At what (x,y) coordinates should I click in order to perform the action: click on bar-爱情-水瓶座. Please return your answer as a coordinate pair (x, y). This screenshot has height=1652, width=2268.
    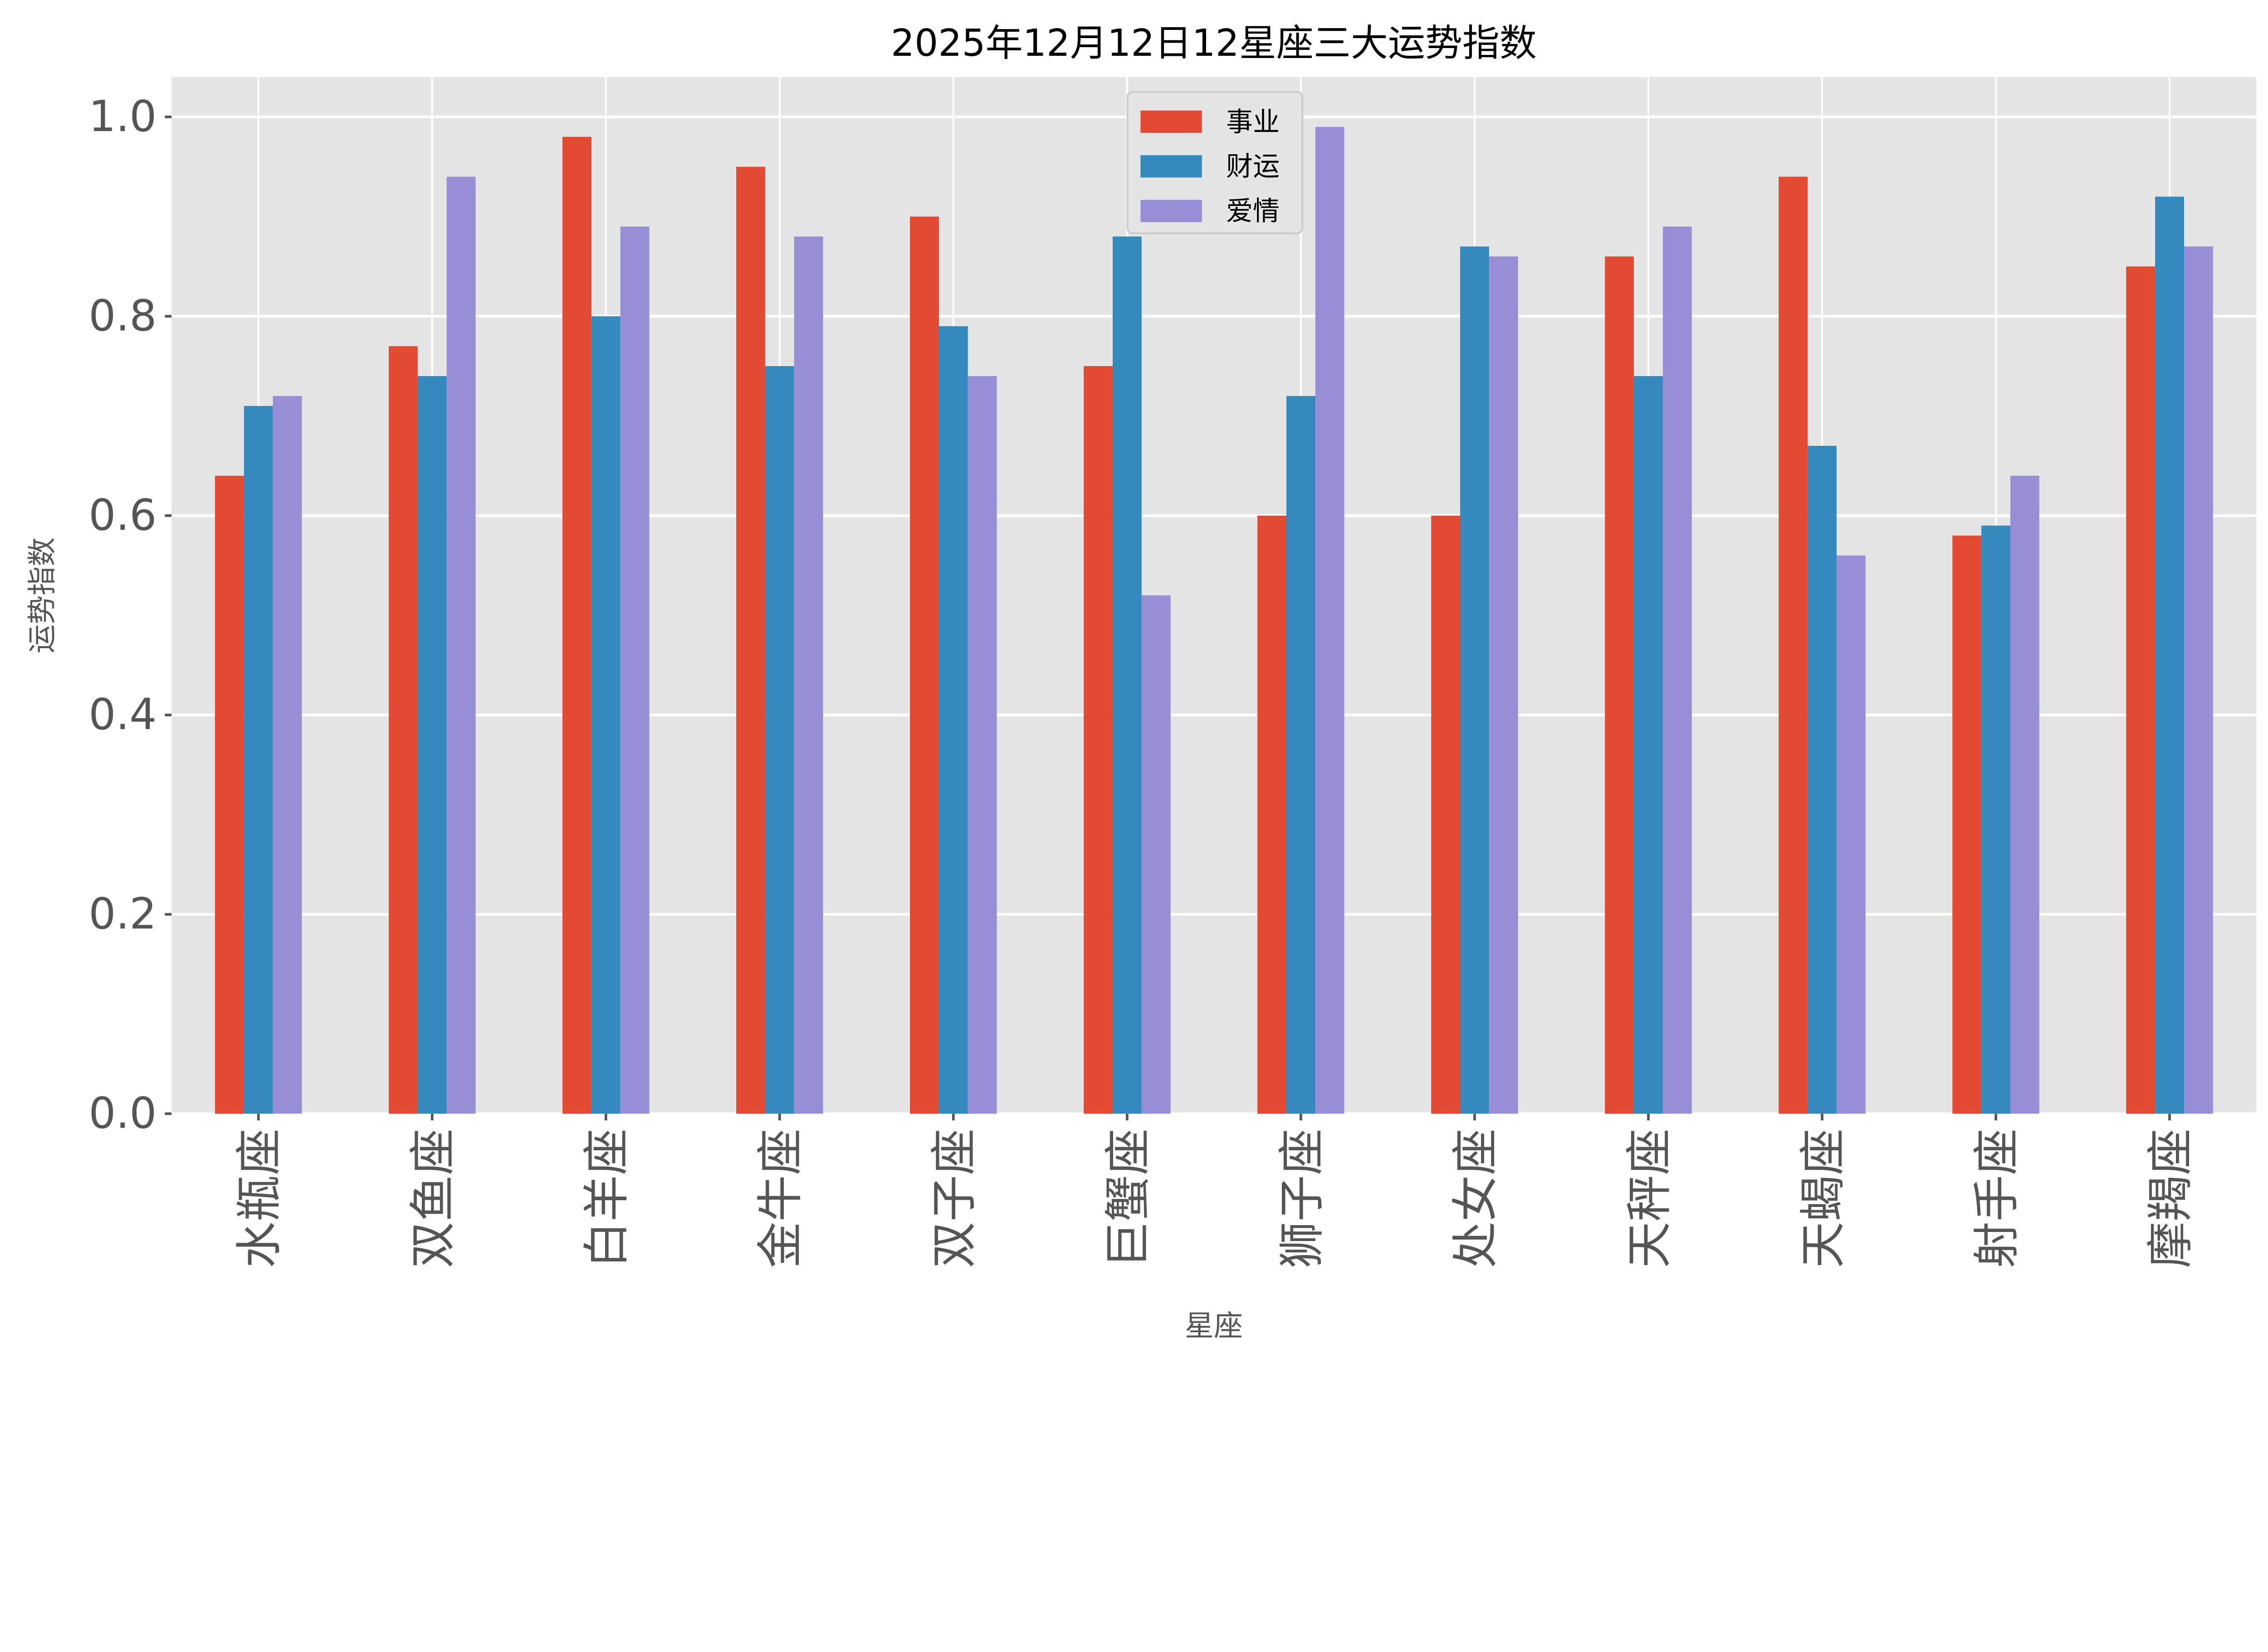
    Looking at the image, I should click on (288, 755).